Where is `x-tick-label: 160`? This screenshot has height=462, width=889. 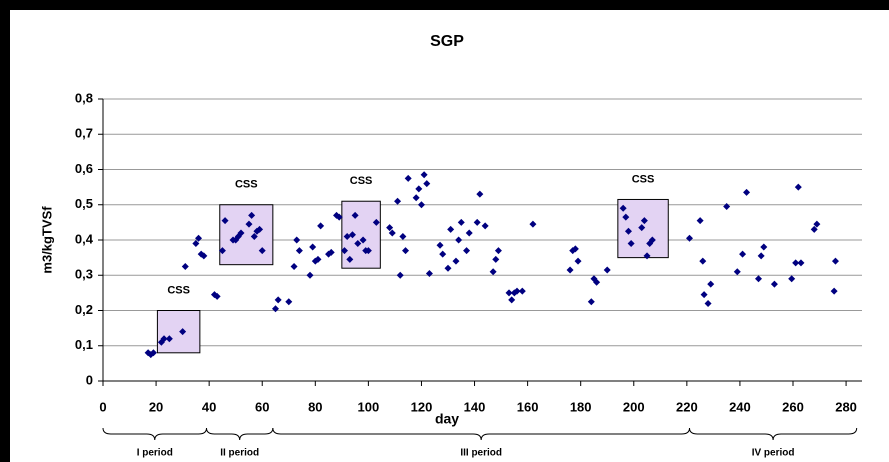
x-tick-label: 160 is located at coordinates (528, 406).